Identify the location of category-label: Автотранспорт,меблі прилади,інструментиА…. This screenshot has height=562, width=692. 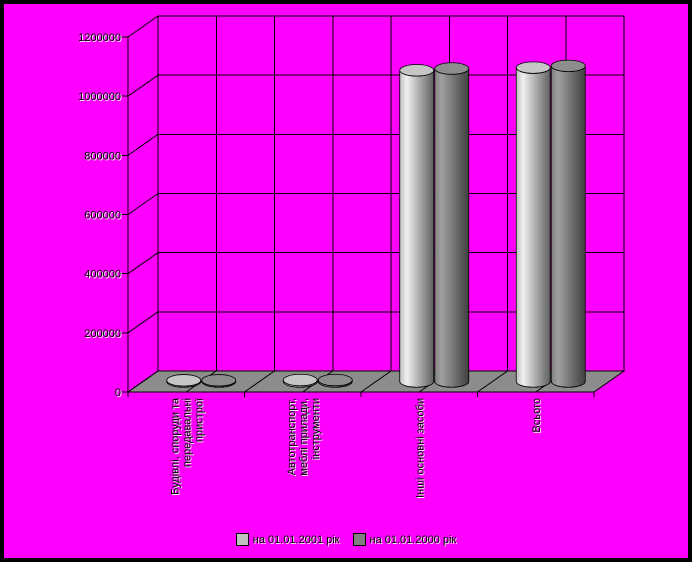
(304, 437).